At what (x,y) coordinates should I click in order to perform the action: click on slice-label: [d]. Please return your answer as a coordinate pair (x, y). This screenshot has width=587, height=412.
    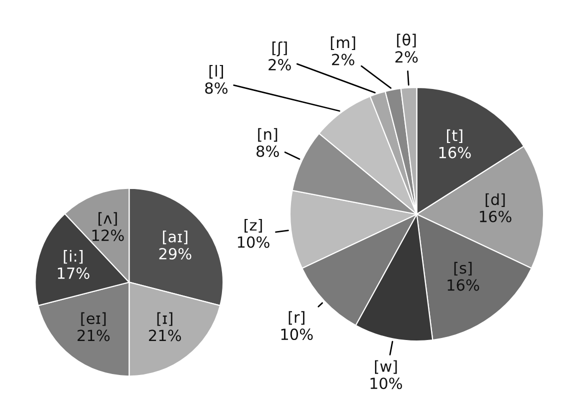
    Looking at the image, I should click on (495, 200).